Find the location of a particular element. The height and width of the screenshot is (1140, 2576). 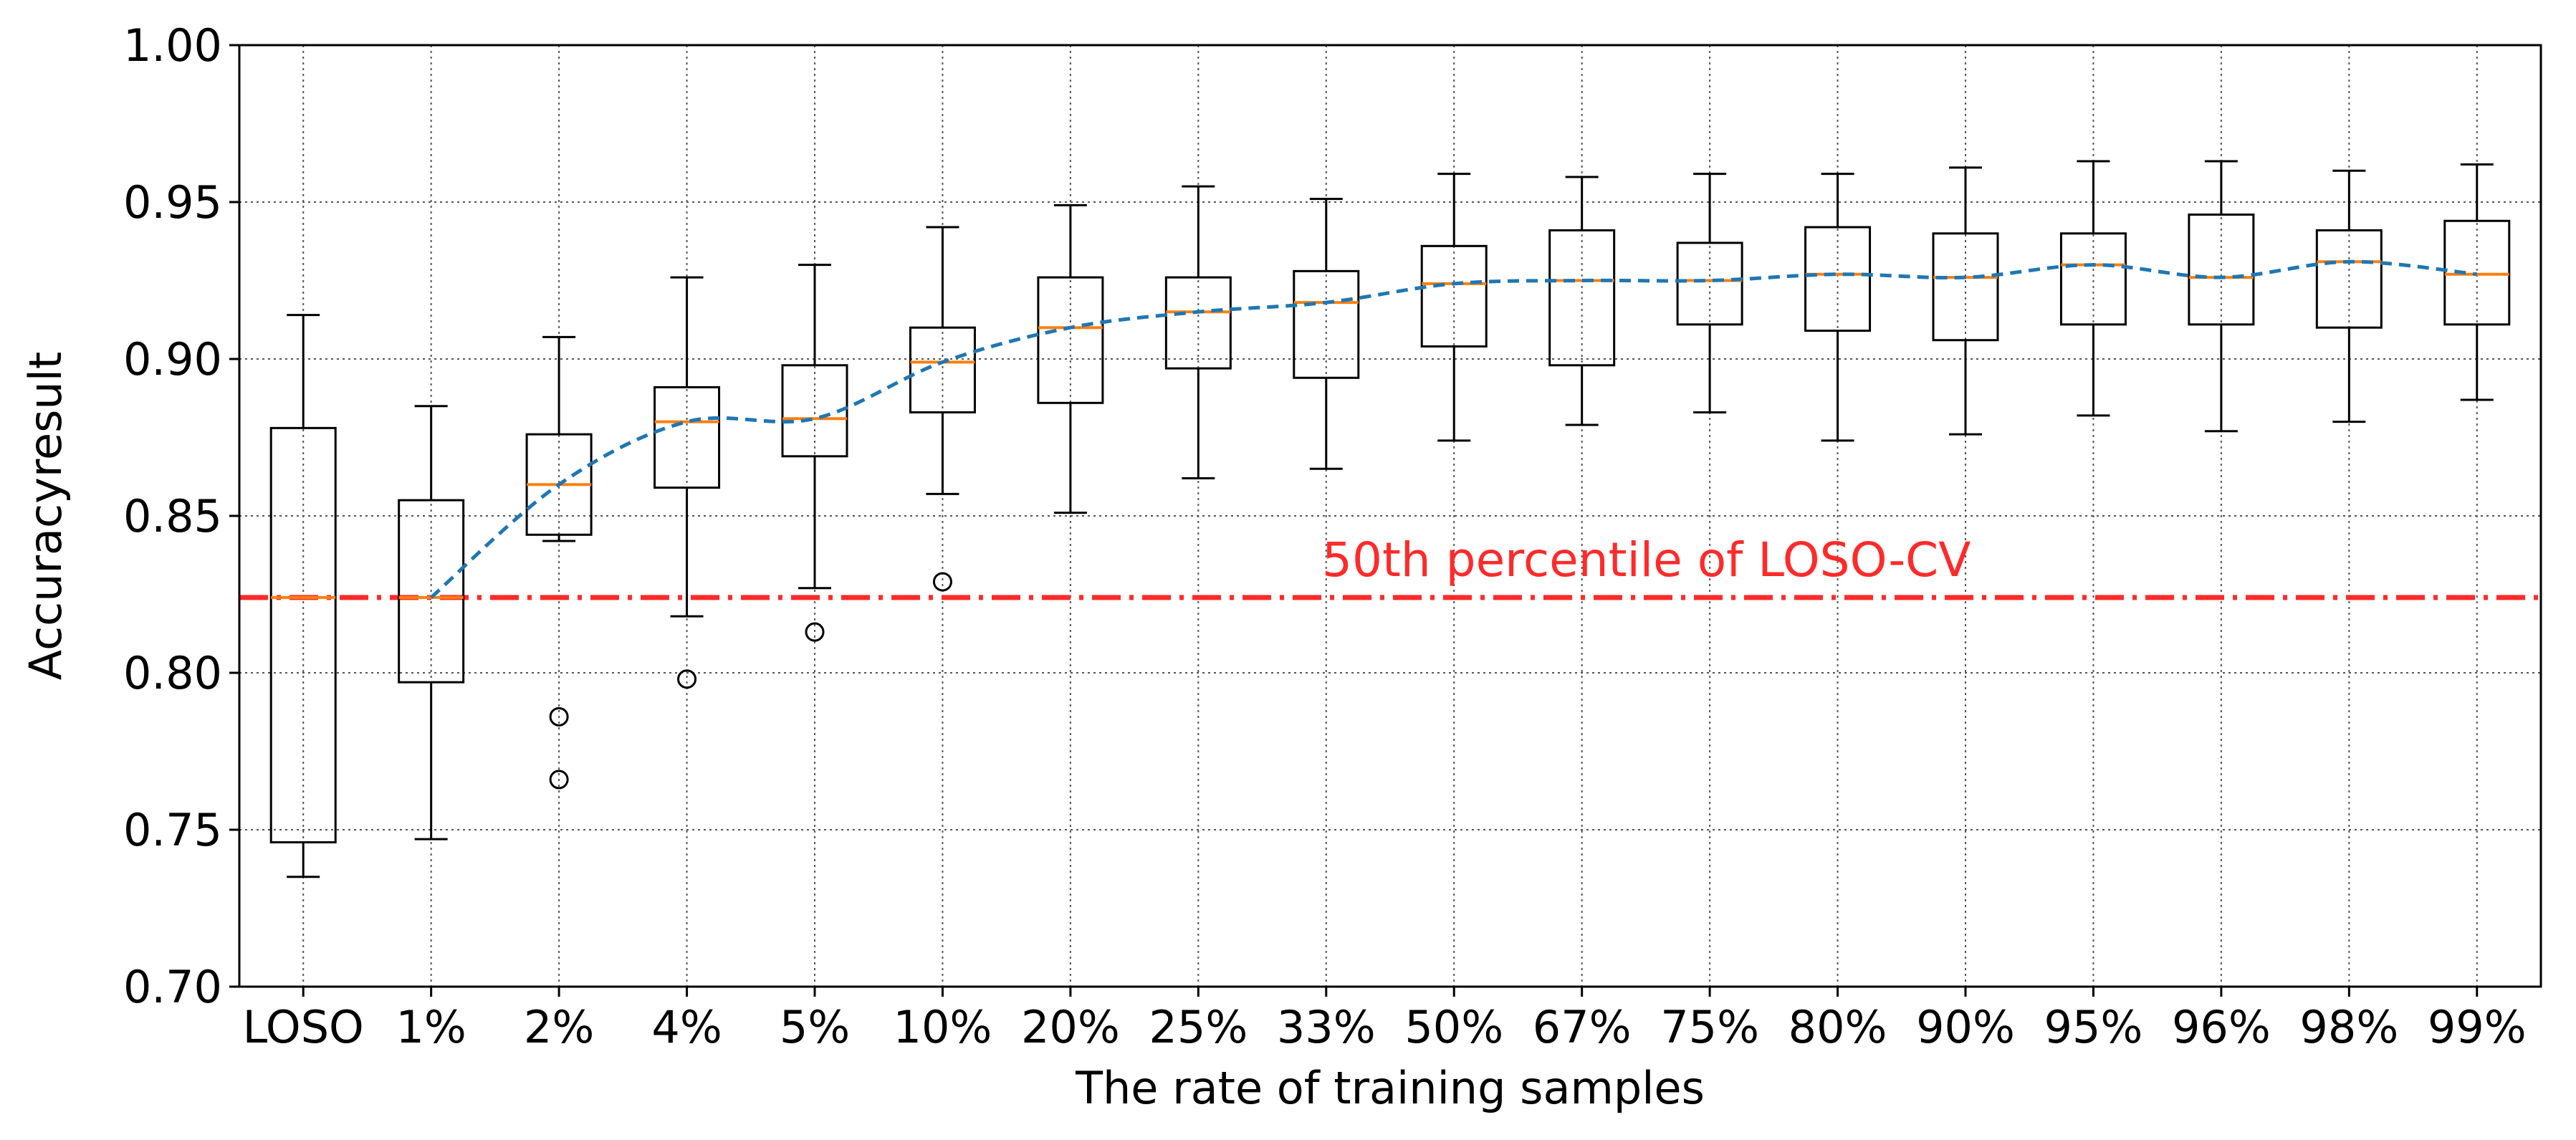

y-tick-label: 0.70 is located at coordinates (172, 987).